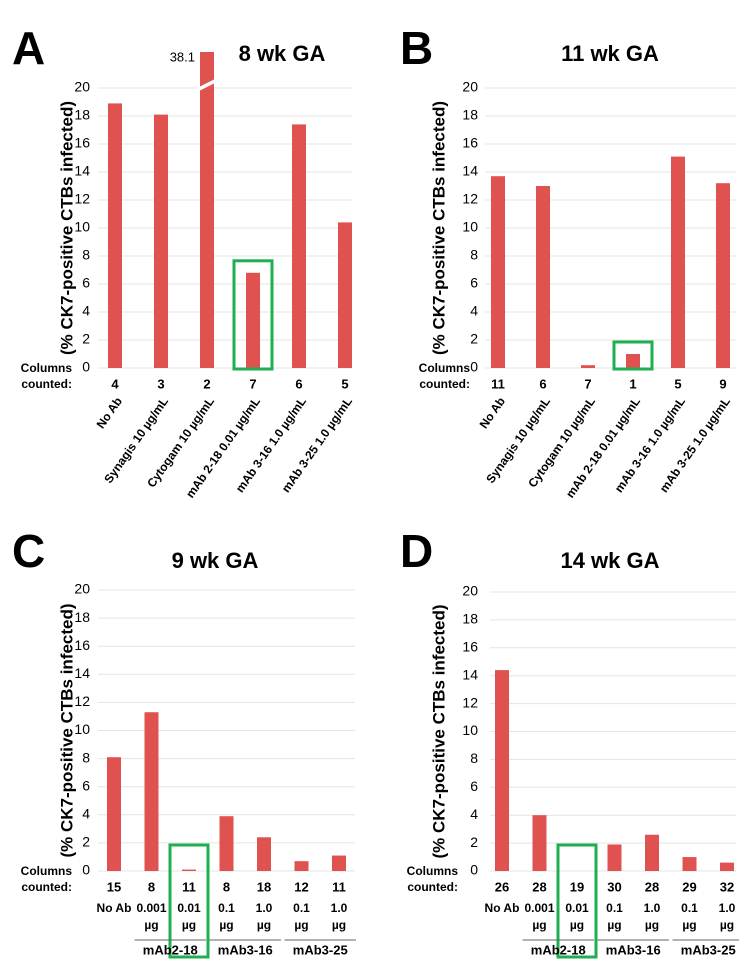 The height and width of the screenshot is (961, 739). Describe the element at coordinates (182, 56) in the screenshot. I see `value-label: 38.1` at that location.